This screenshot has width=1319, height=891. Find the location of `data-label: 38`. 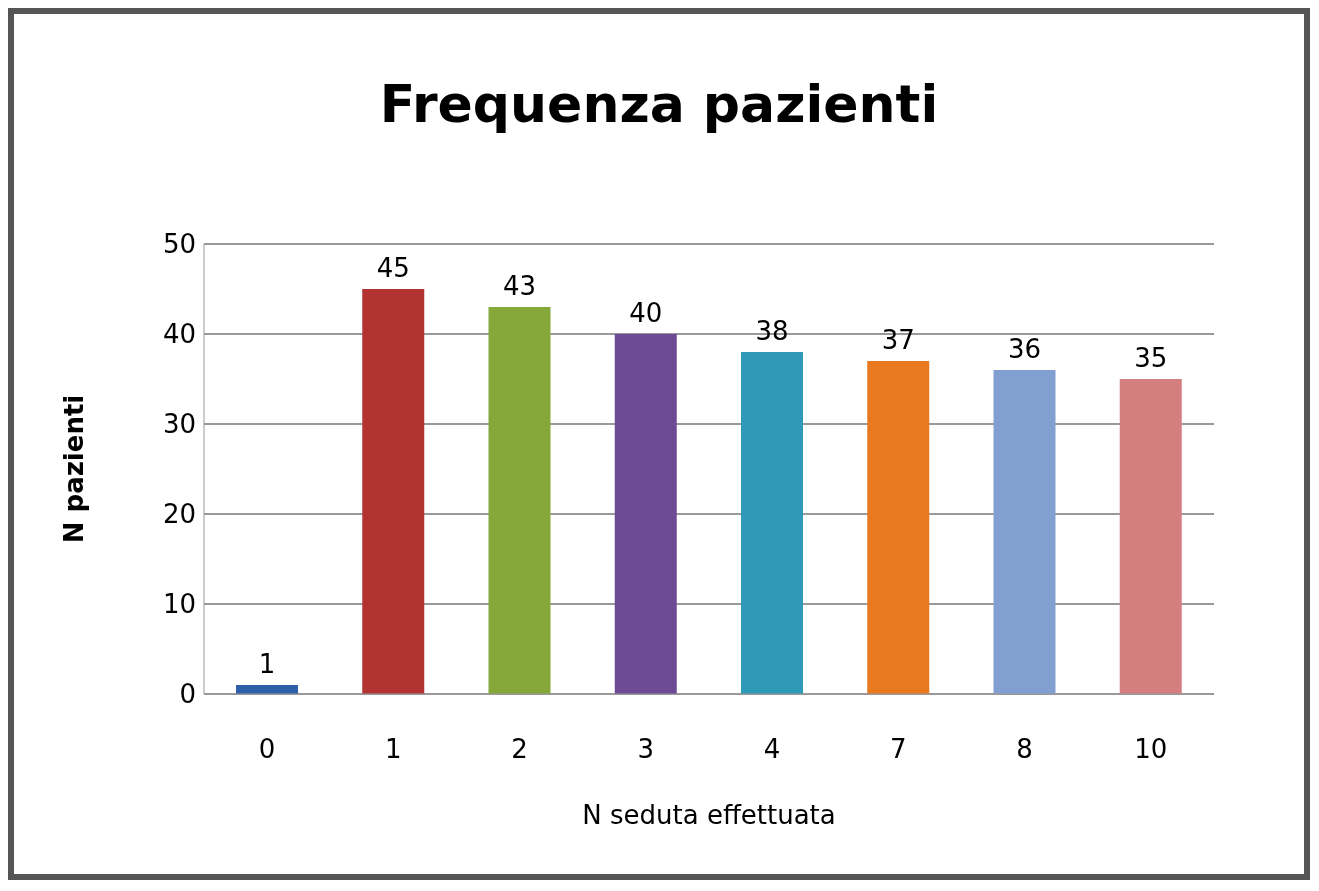

data-label: 38 is located at coordinates (772, 331).